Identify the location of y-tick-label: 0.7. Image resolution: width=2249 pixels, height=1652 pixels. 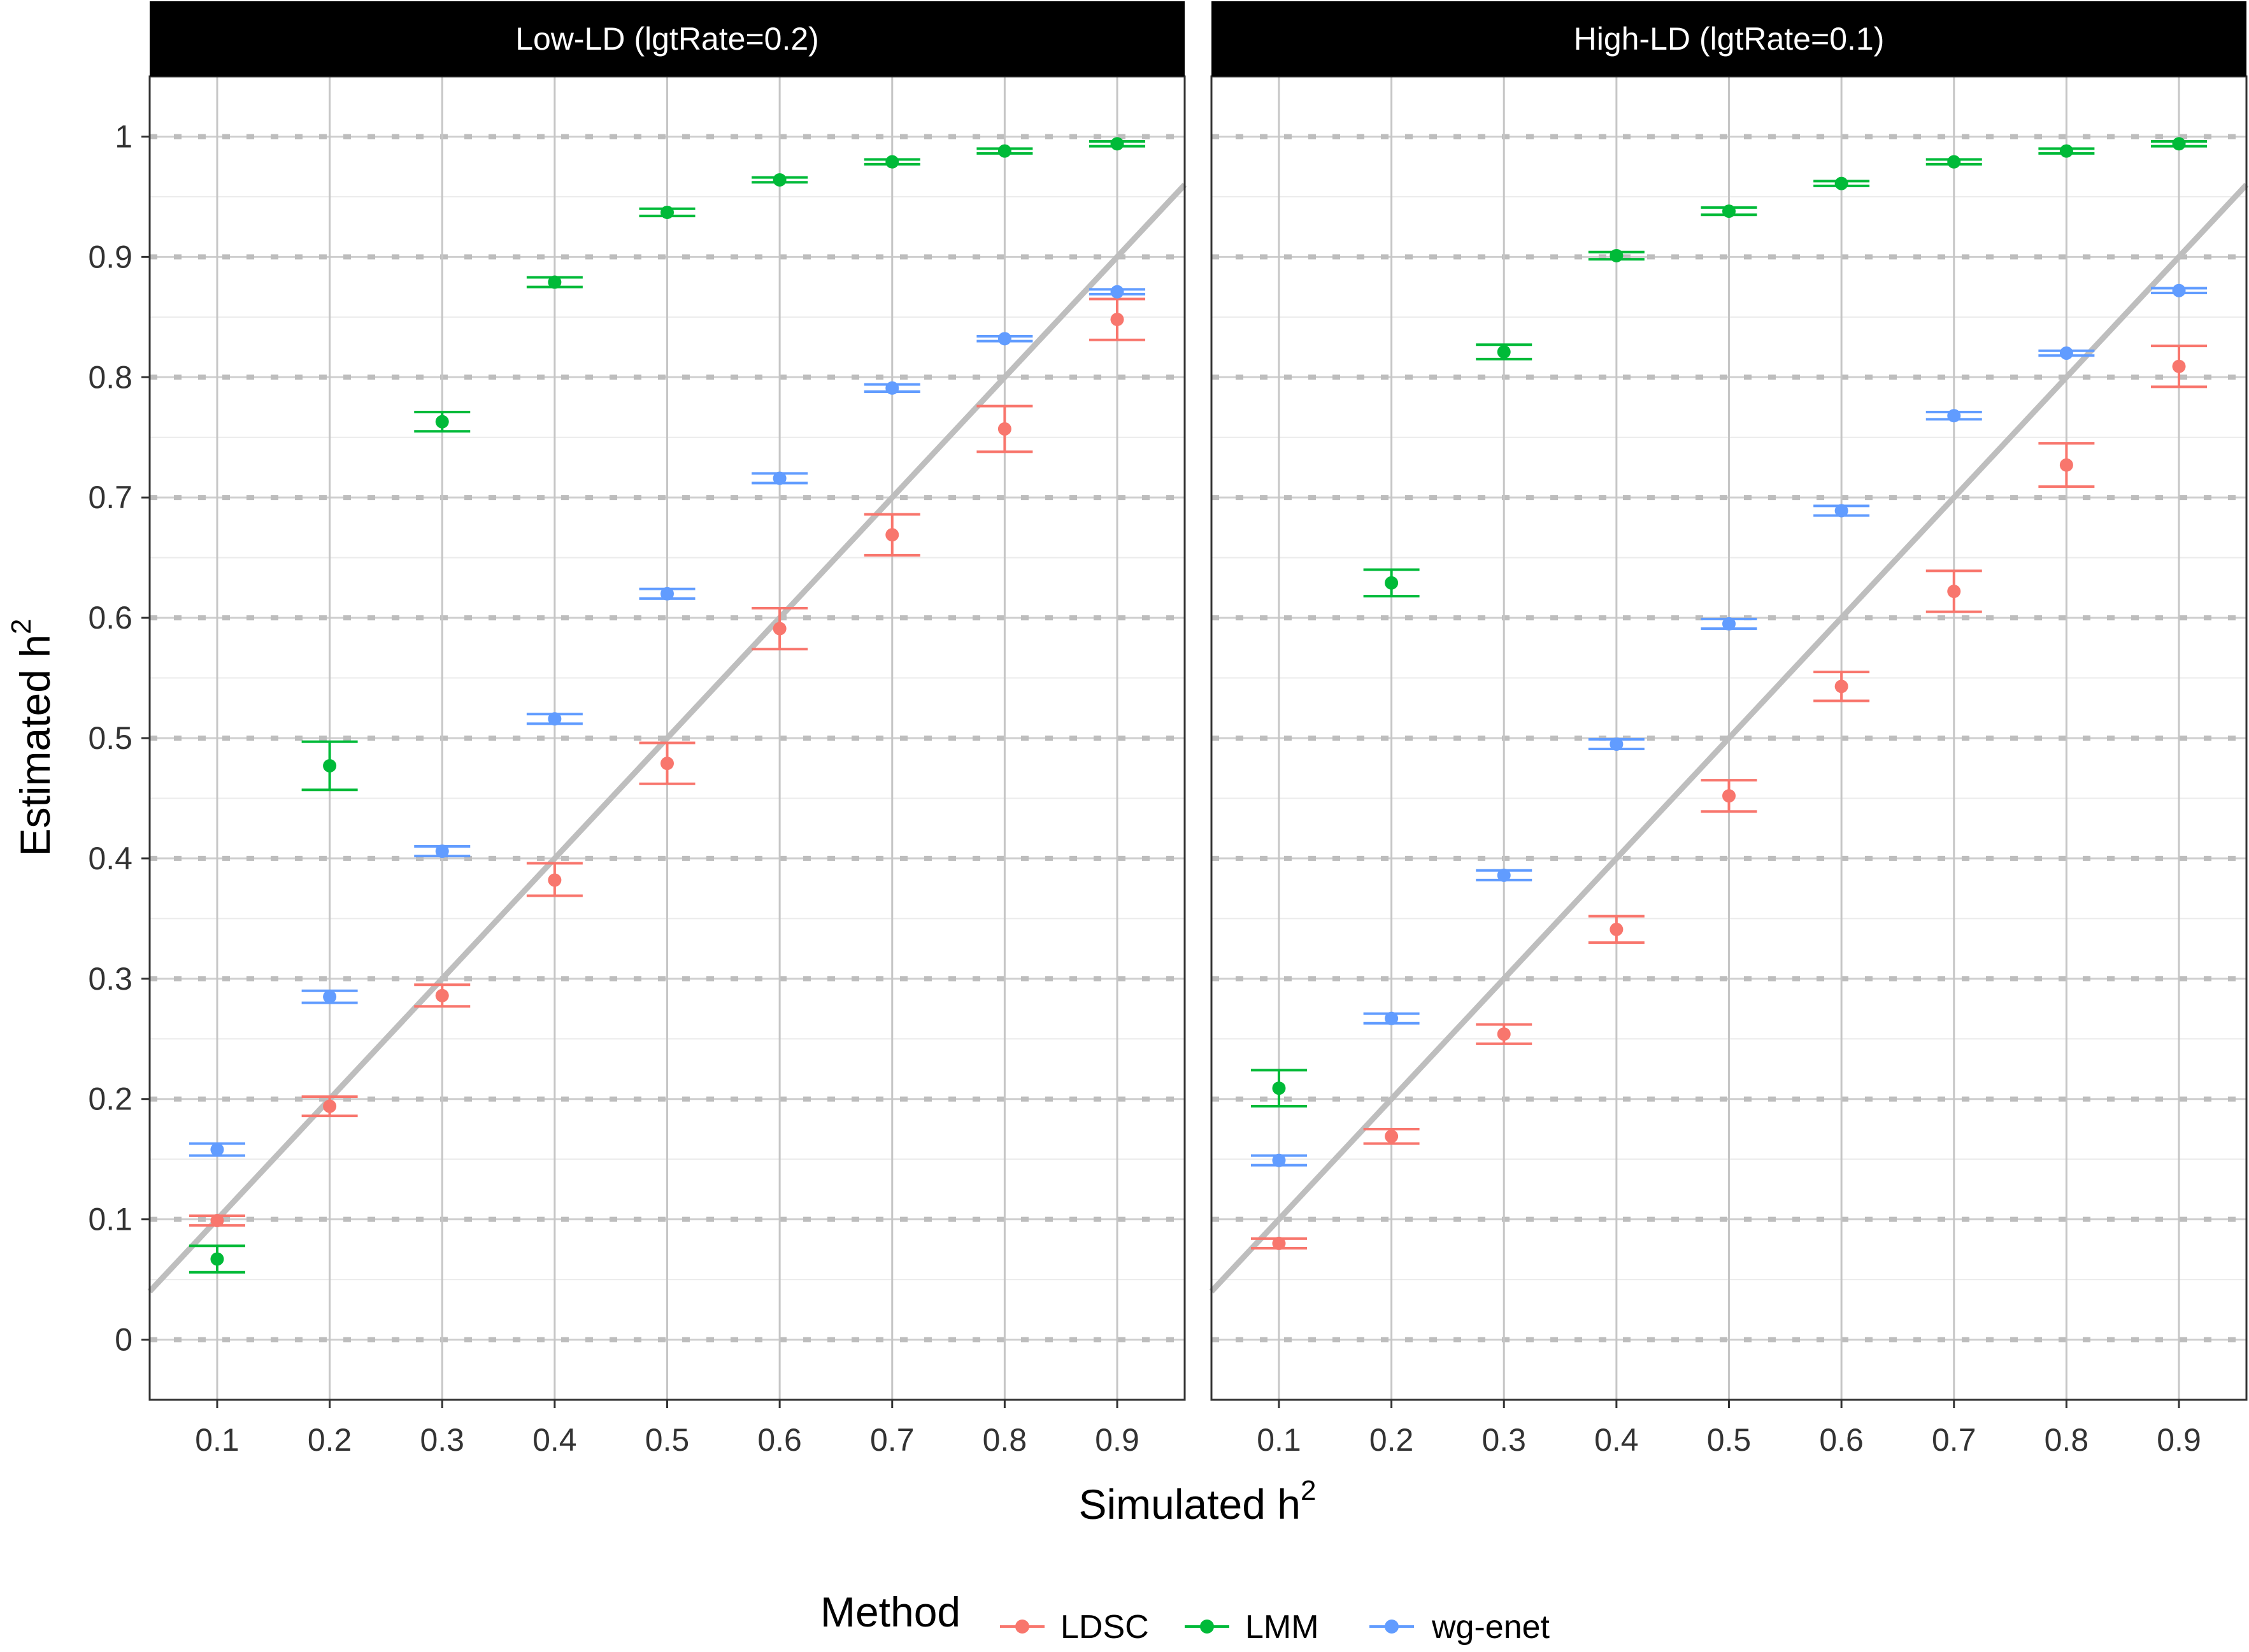
(110, 498).